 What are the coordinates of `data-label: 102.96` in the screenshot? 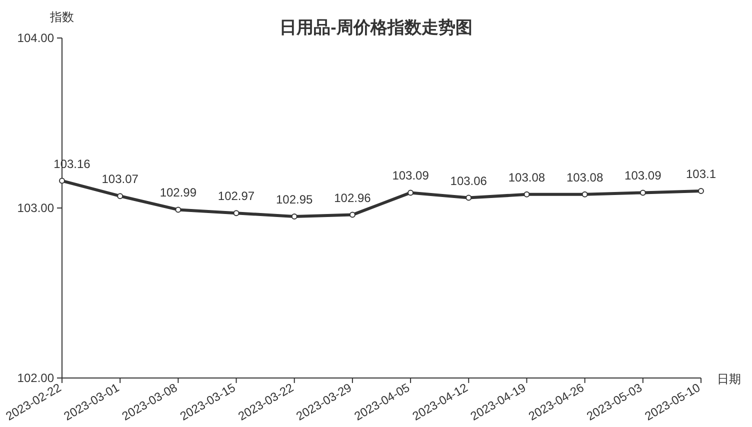 It's located at (353, 197).